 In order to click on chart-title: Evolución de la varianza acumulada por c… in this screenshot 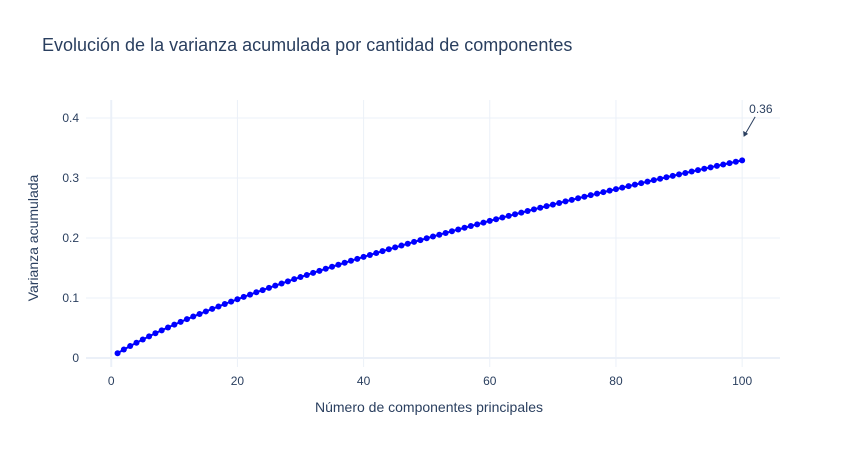, I will do `click(307, 45)`.